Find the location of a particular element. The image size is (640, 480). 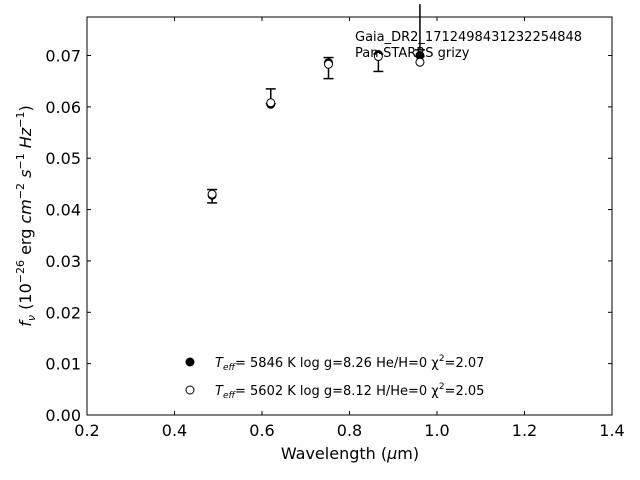

y-tick-label: 0.05 is located at coordinates (63, 158).